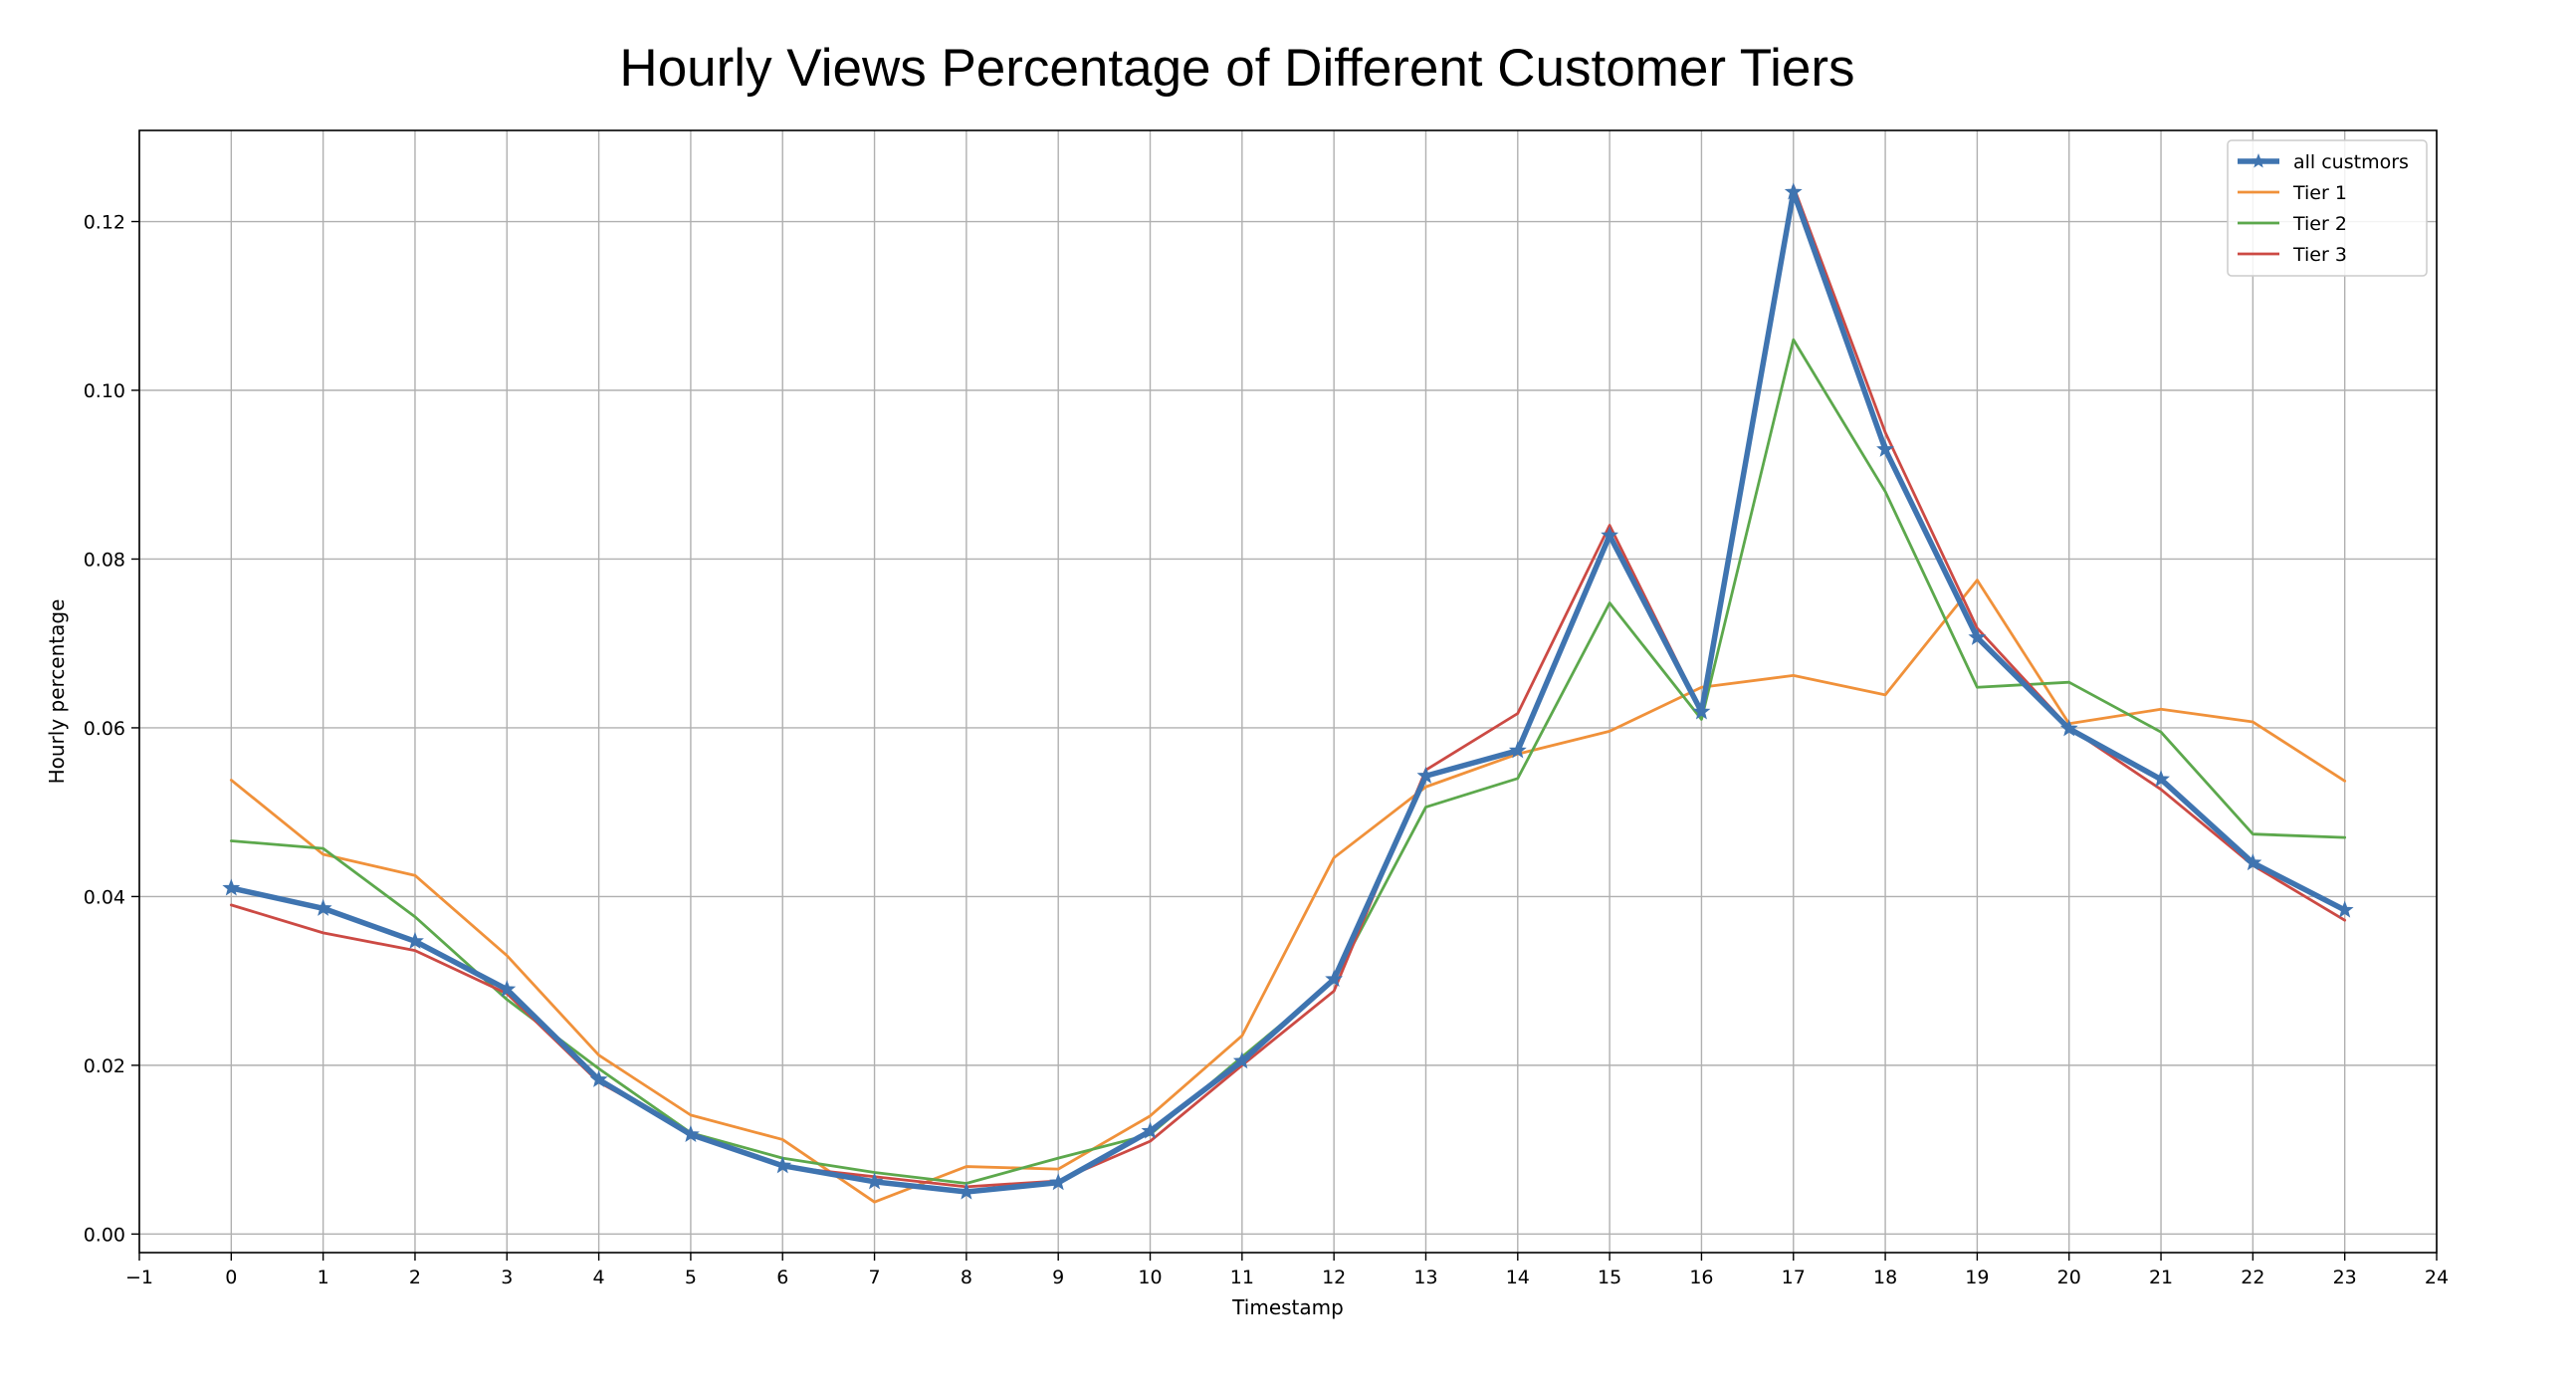 This screenshot has width=2576, height=1394. What do you see at coordinates (1885, 1277) in the screenshot?
I see `x-tick-label: 18` at bounding box center [1885, 1277].